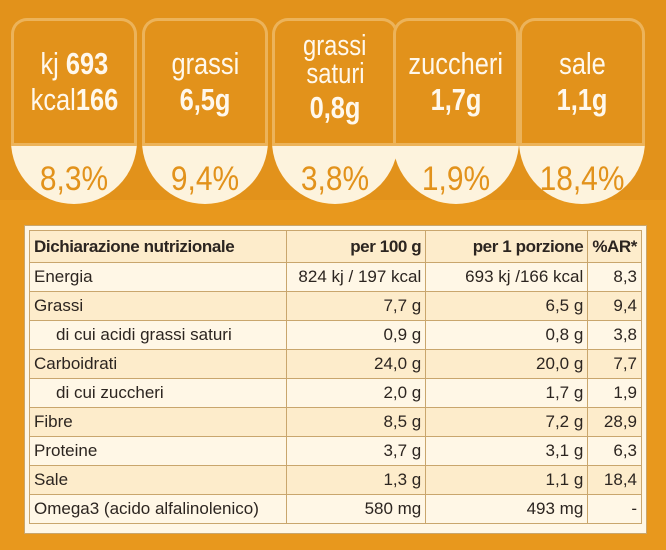  What do you see at coordinates (158, 451) in the screenshot?
I see `row-label: Proteine` at bounding box center [158, 451].